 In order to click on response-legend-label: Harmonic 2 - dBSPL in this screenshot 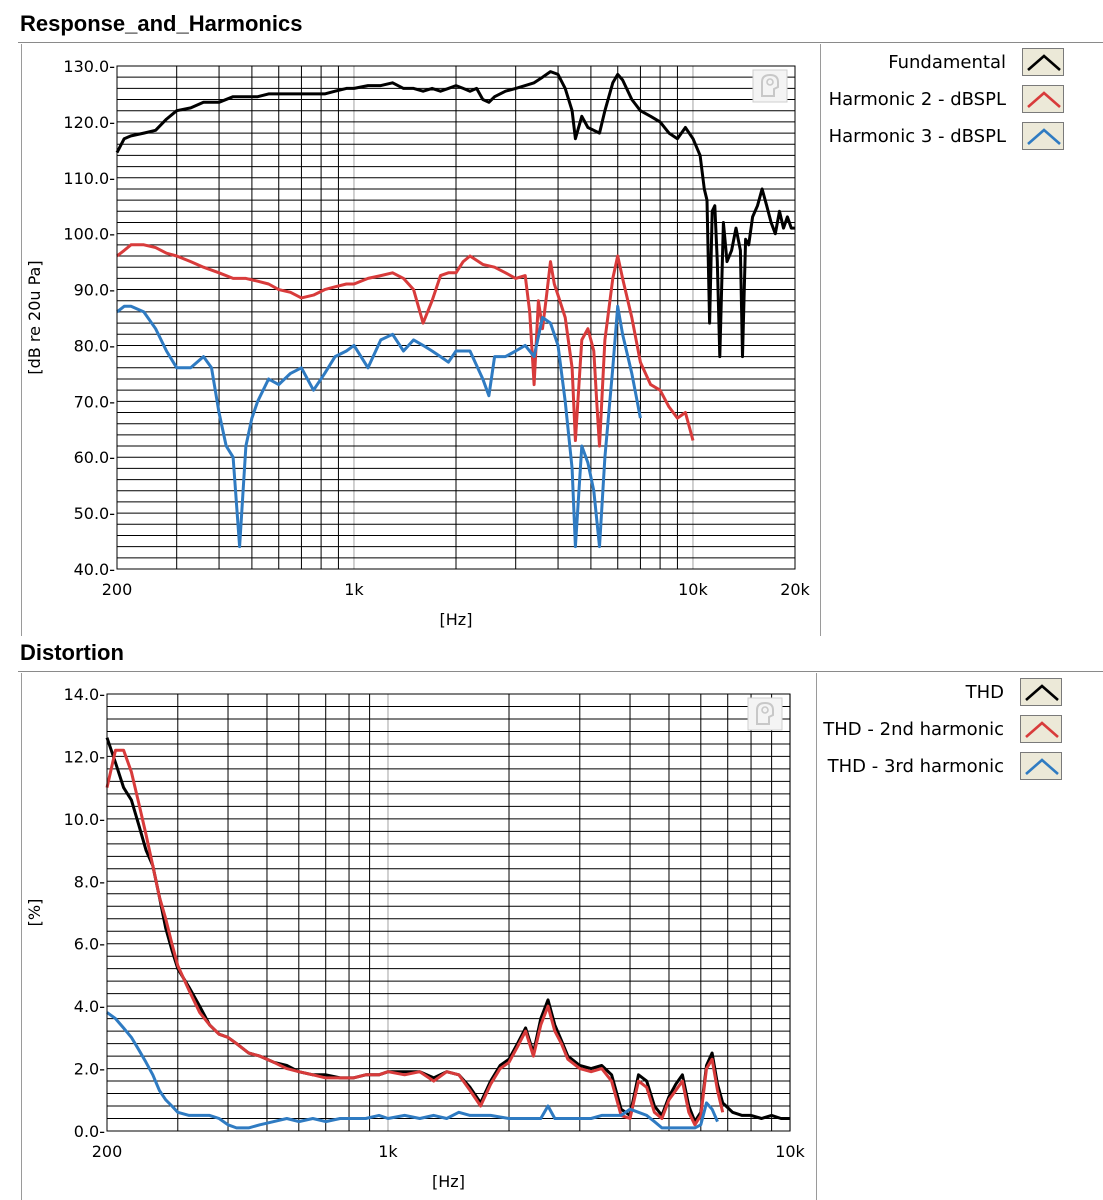, I will do `click(917, 99)`.